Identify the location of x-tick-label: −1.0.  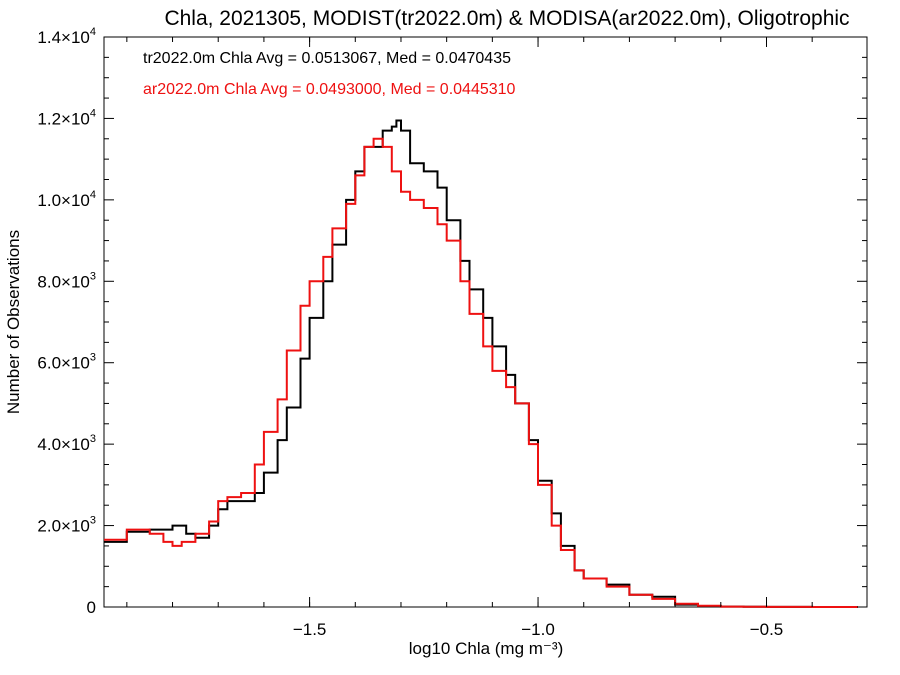
(538, 629).